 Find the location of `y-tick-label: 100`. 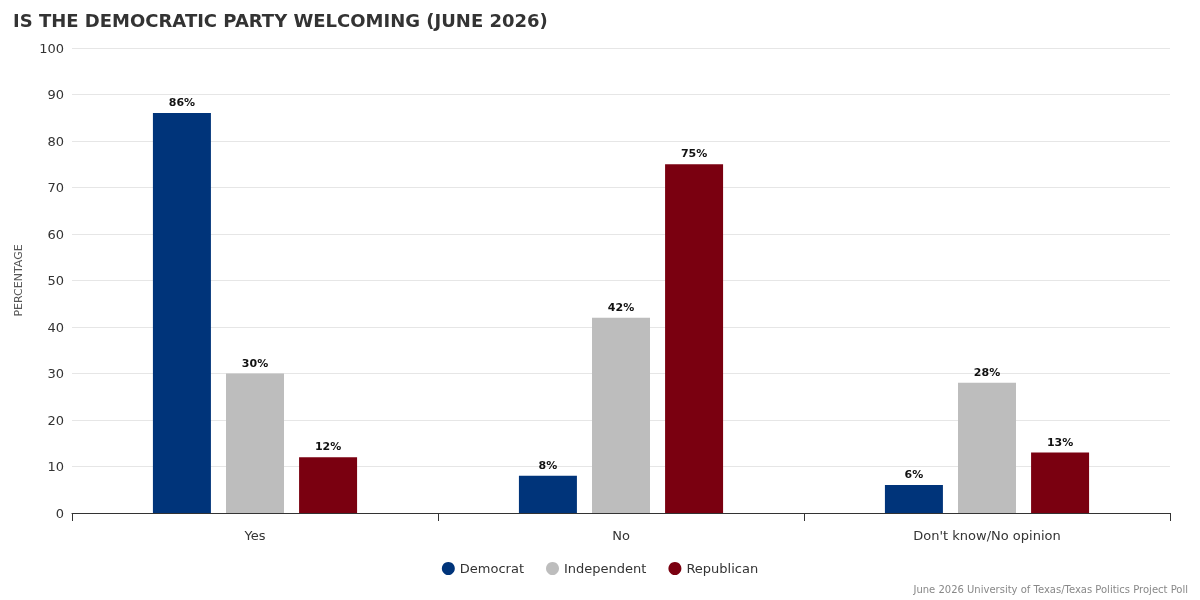

y-tick-label: 100 is located at coordinates (51, 48).